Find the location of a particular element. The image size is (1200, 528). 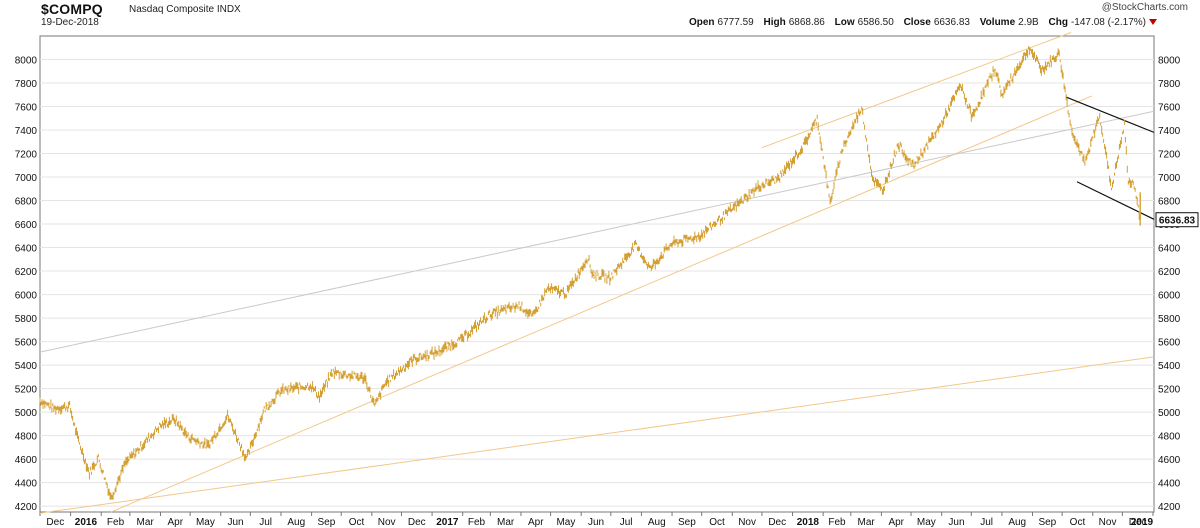

y-tick-label-right: 6800 is located at coordinates (1169, 202).